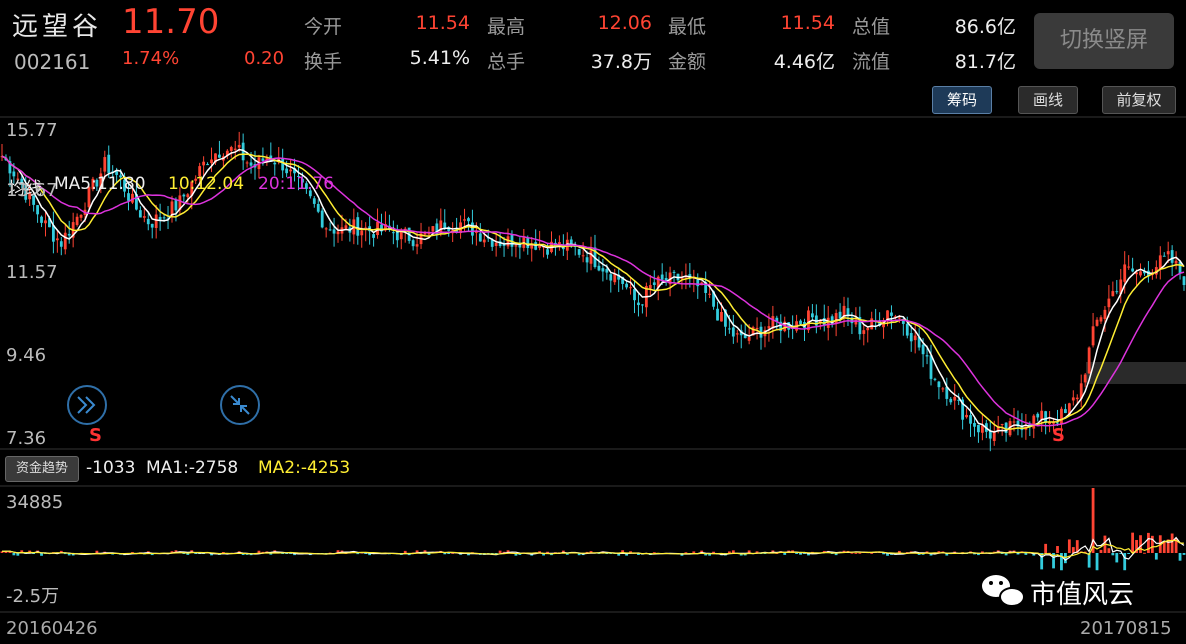 This screenshot has width=1186, height=644. I want to click on start-date: 20160426, so click(52, 628).